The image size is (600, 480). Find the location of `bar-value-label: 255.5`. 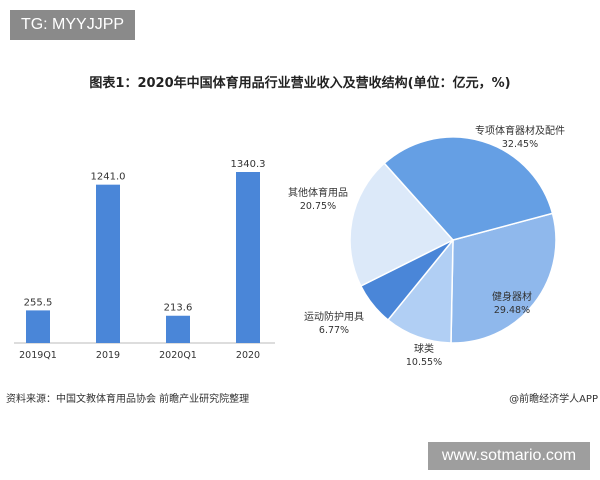

bar-value-label: 255.5 is located at coordinates (38, 302).